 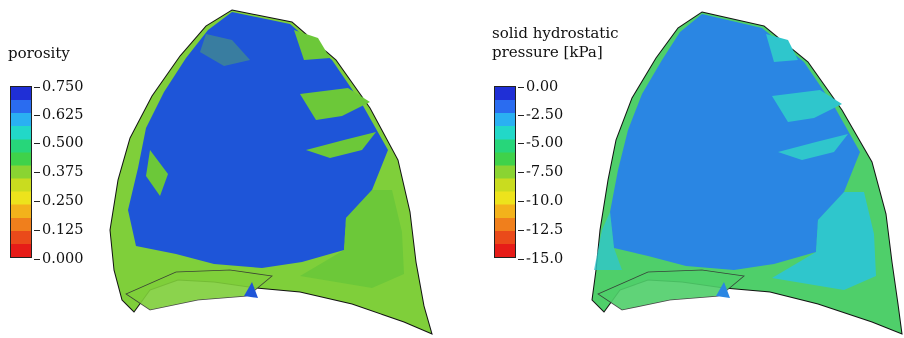 What do you see at coordinates (540, 172) in the screenshot?
I see `pressure-tick: -7.50` at bounding box center [540, 172].